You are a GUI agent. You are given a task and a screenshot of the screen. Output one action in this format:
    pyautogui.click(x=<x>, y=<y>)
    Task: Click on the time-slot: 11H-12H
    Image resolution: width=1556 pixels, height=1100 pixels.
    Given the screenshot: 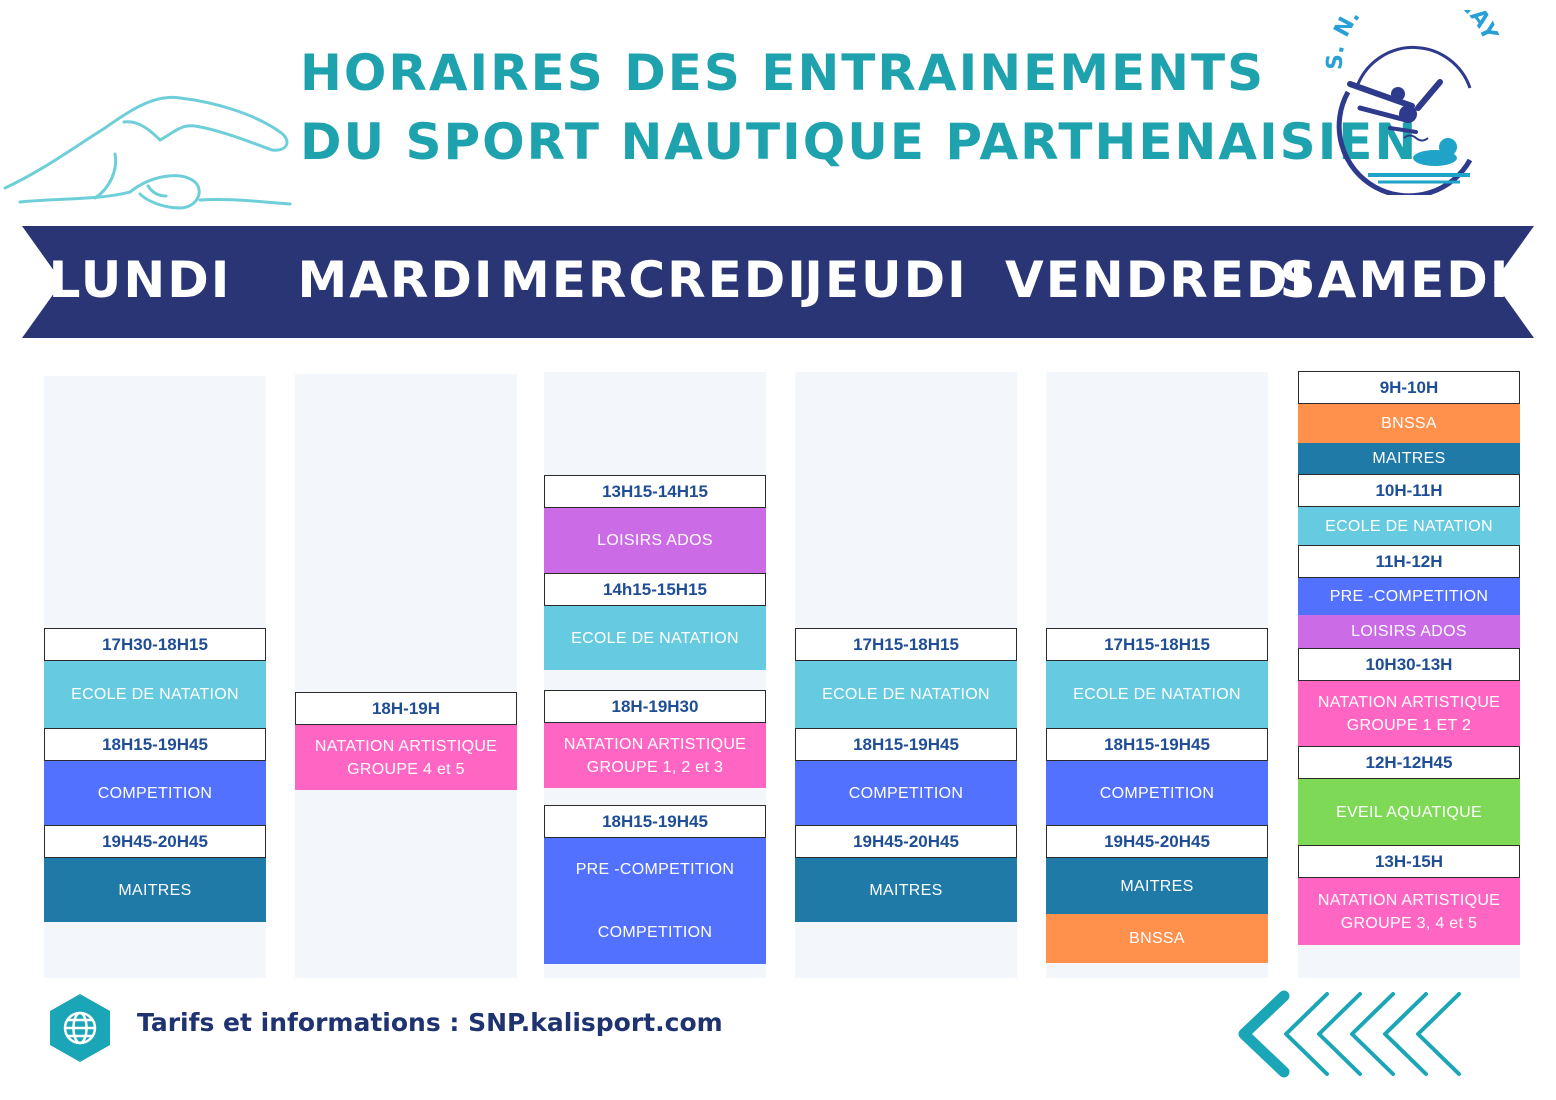 What is the action you would take?
    pyautogui.click(x=1409, y=561)
    